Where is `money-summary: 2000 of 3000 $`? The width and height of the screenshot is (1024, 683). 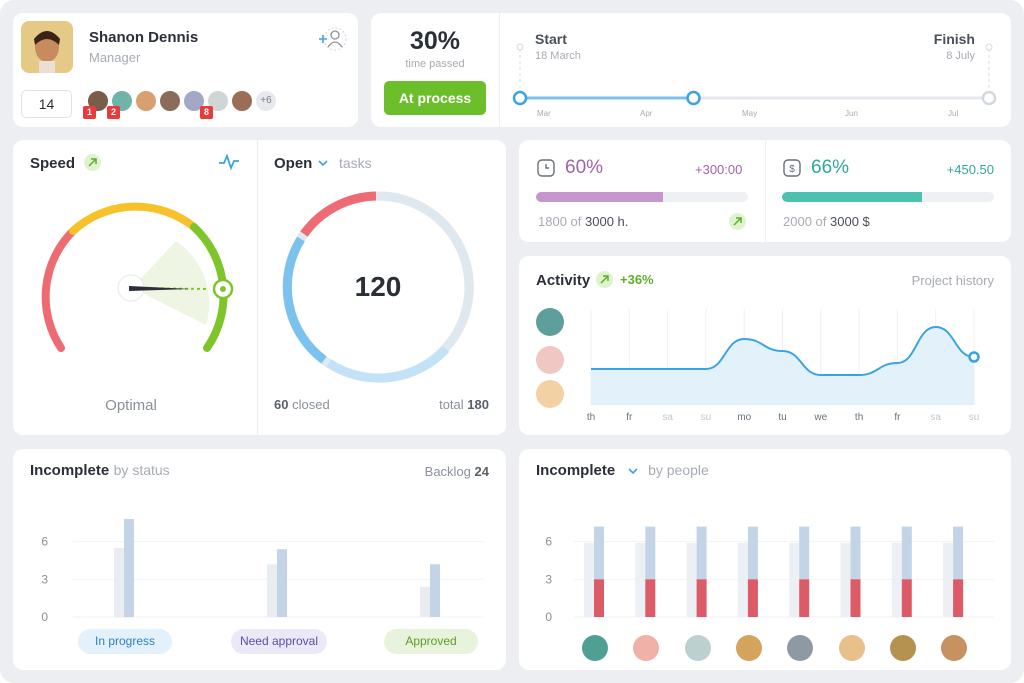 money-summary: 2000 of 3000 $ is located at coordinates (826, 221).